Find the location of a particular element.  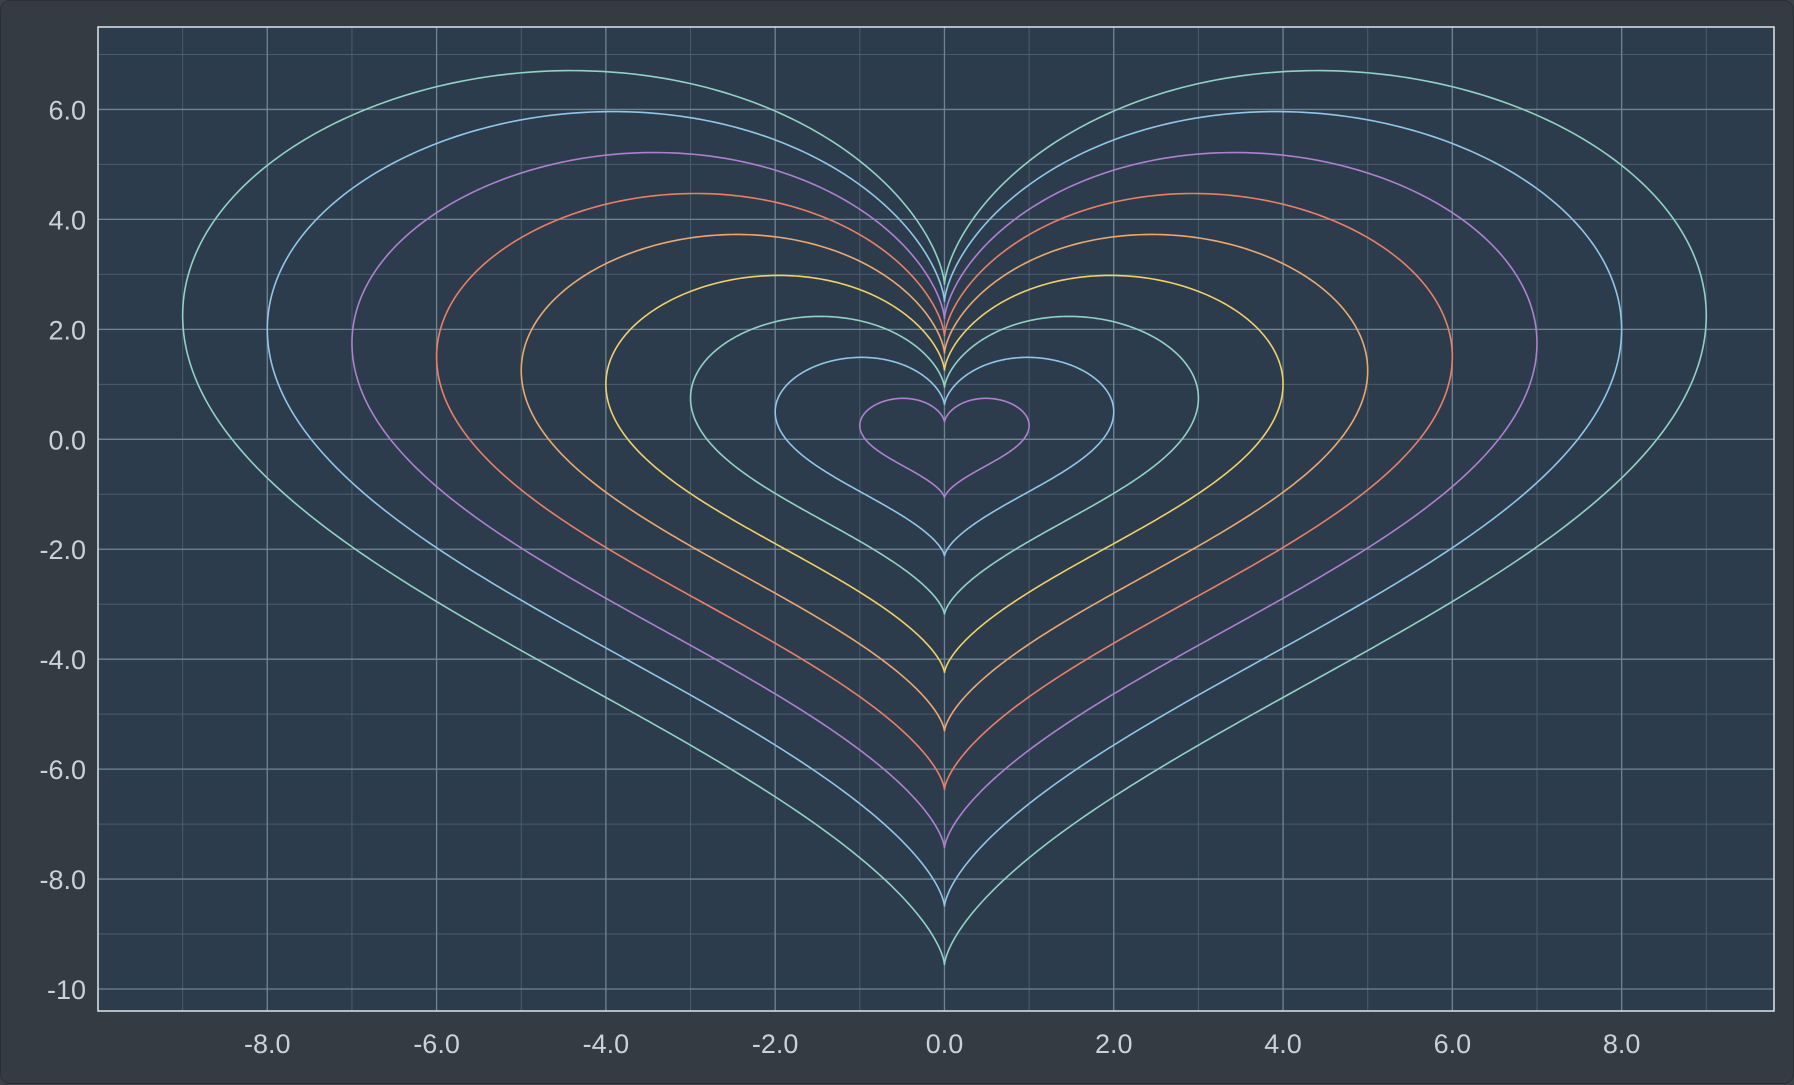

x-tick-label: 6.0 is located at coordinates (1453, 1044).